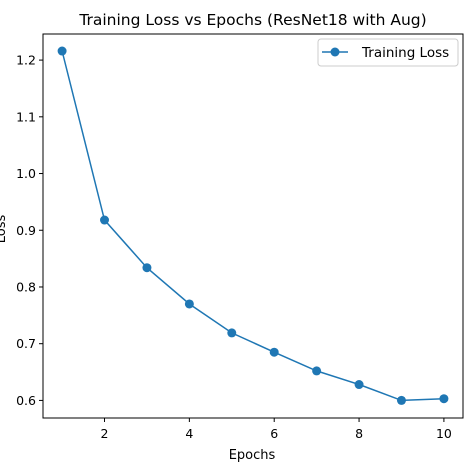 The width and height of the screenshot is (475, 466). I want to click on x-axis: 2 4 6 8 10, so click(276, 429).